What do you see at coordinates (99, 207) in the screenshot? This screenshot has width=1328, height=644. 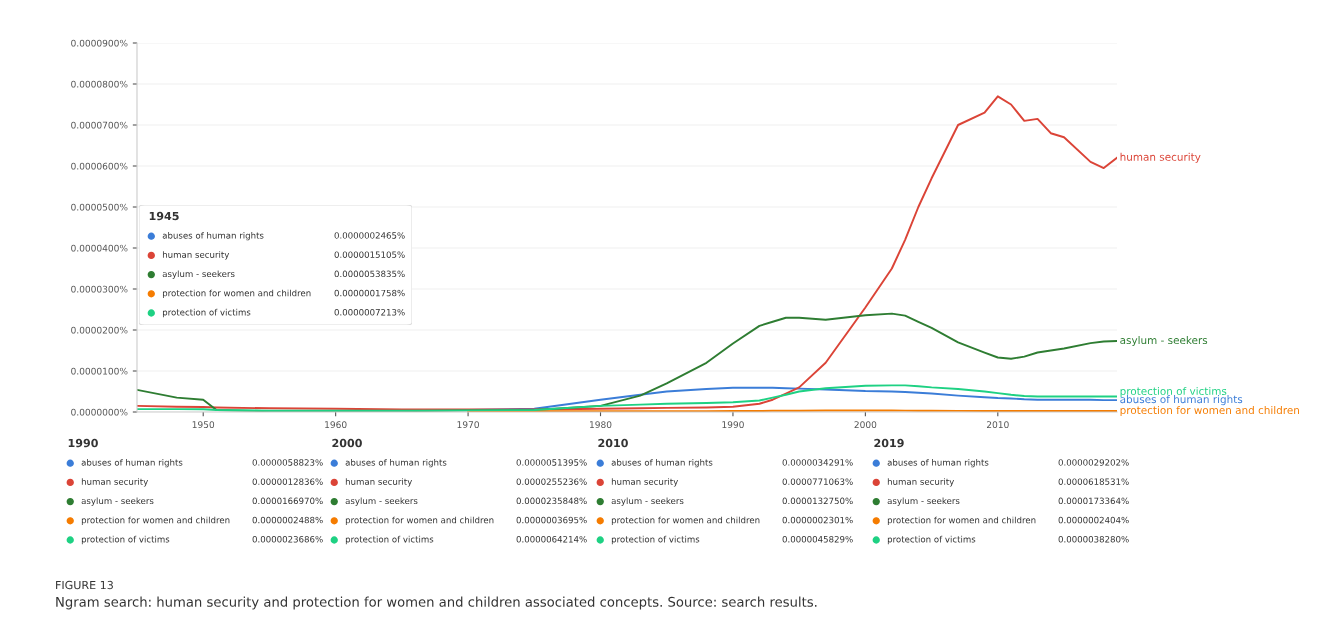 I see `y-tick-label: 0.0000500%` at bounding box center [99, 207].